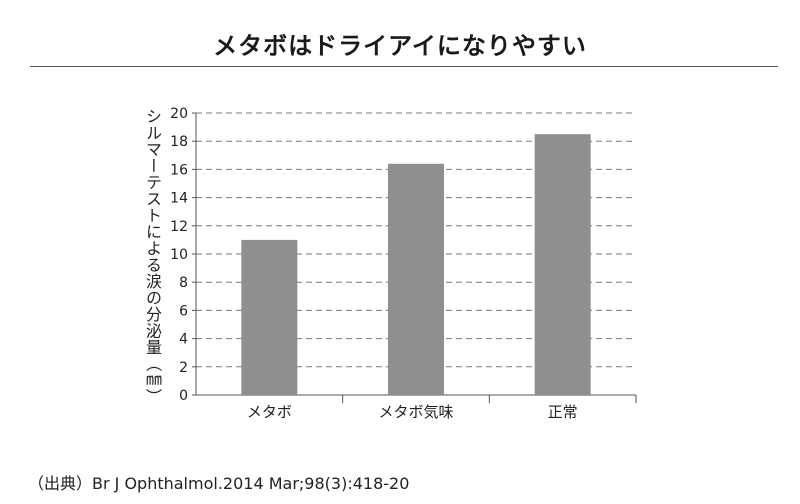 The height and width of the screenshot is (504, 800). I want to click on y-tick-label: 14, so click(179, 199).